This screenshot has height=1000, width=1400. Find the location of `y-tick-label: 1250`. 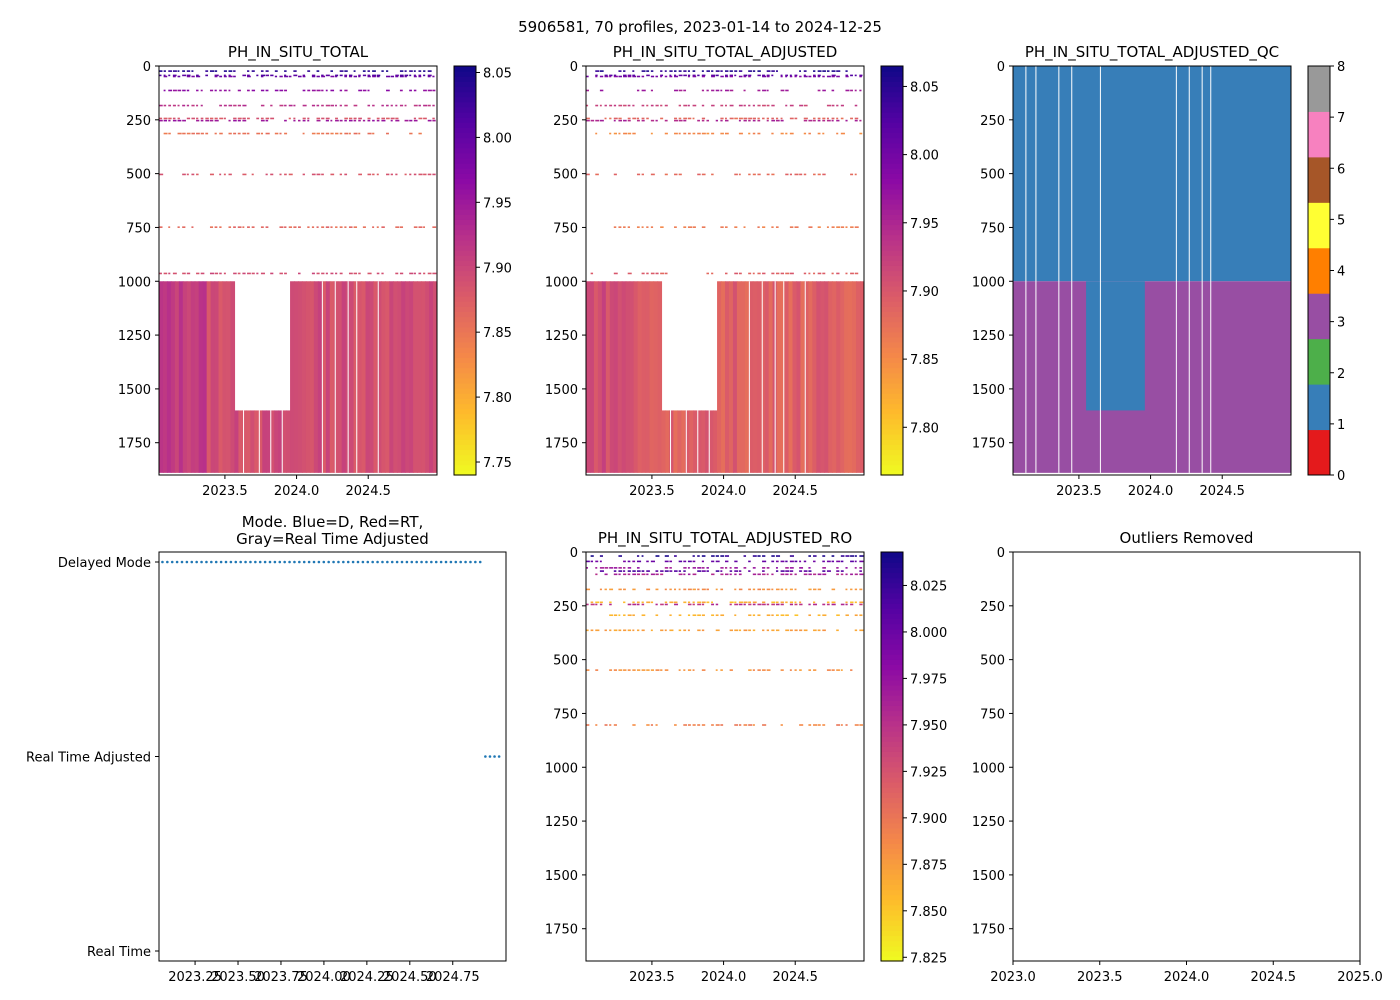

y-tick-label: 1250 is located at coordinates (561, 336).